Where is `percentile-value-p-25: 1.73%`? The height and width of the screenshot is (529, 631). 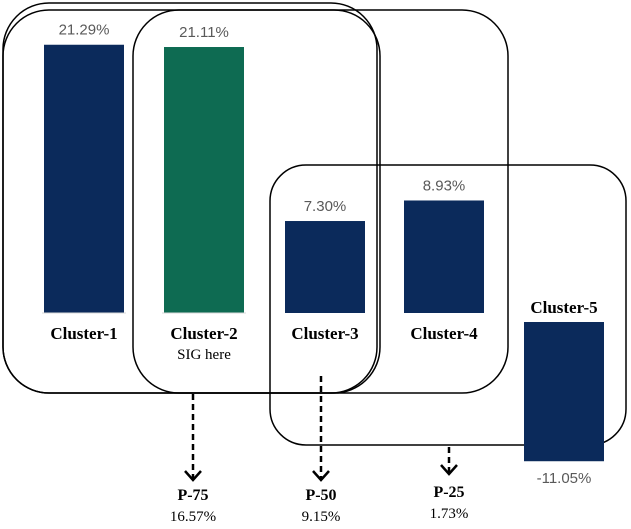 percentile-value-p-25: 1.73% is located at coordinates (449, 514).